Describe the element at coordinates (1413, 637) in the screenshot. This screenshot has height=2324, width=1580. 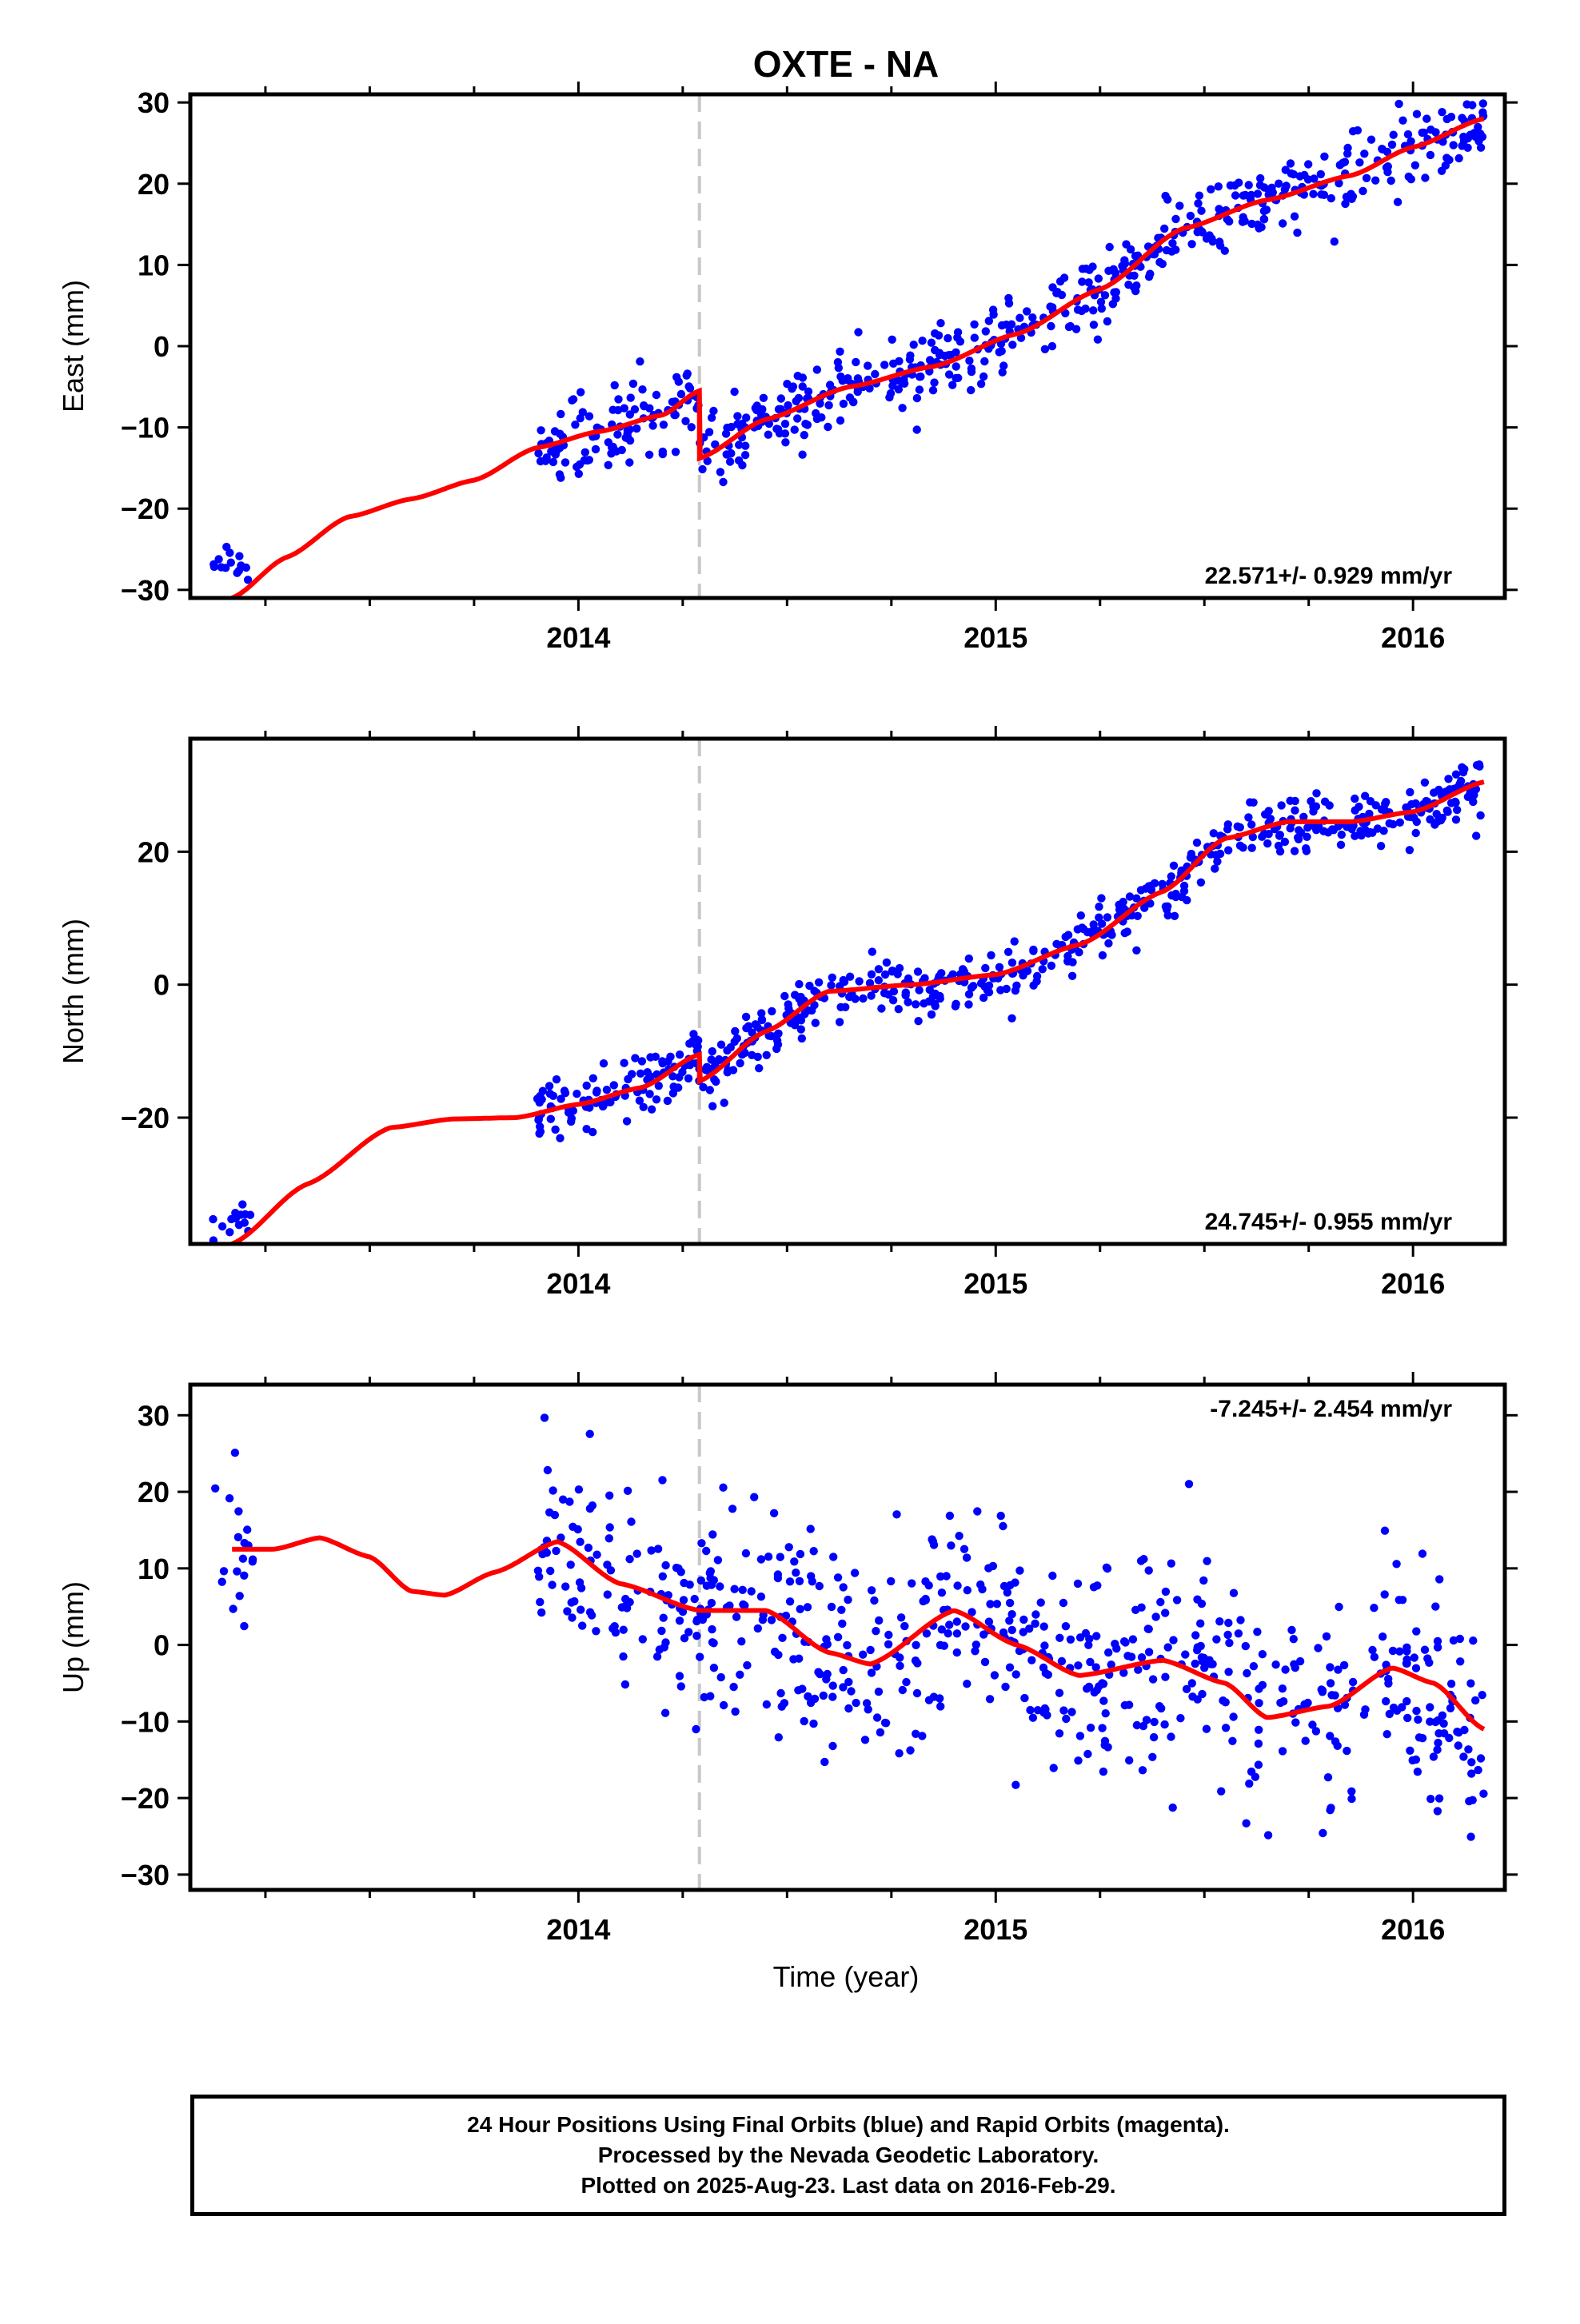
I see `x-tick-label: 2016` at that location.